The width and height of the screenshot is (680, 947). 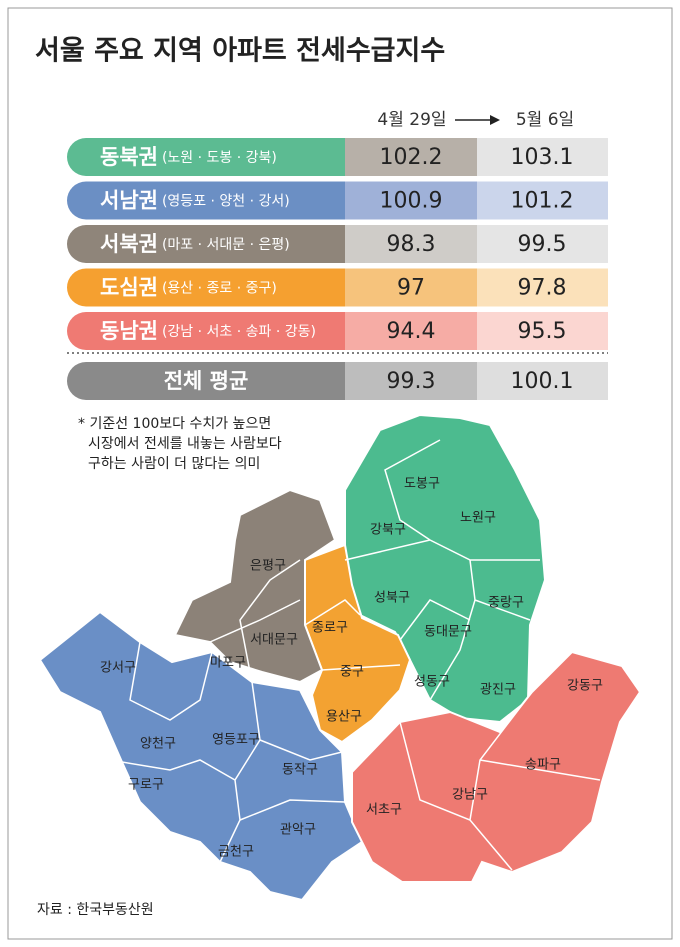 I want to click on district-label: 동대문구, so click(x=448, y=632).